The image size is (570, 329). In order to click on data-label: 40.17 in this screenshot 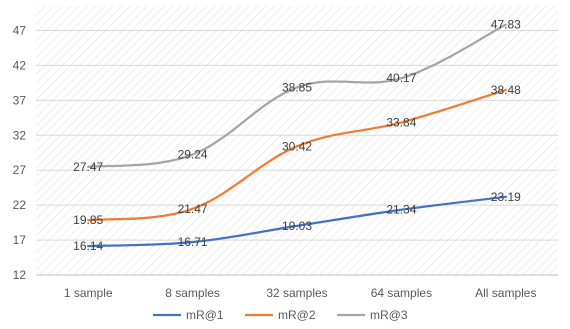, I will do `click(401, 78)`.